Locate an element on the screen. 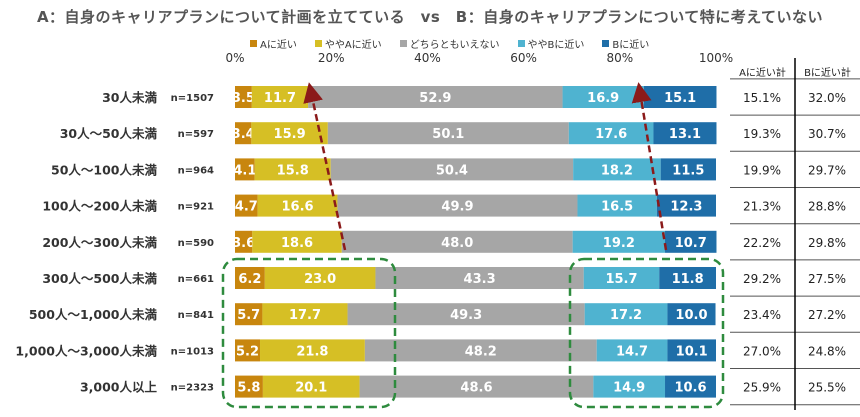  x-tick-label: 40% is located at coordinates (427, 58).